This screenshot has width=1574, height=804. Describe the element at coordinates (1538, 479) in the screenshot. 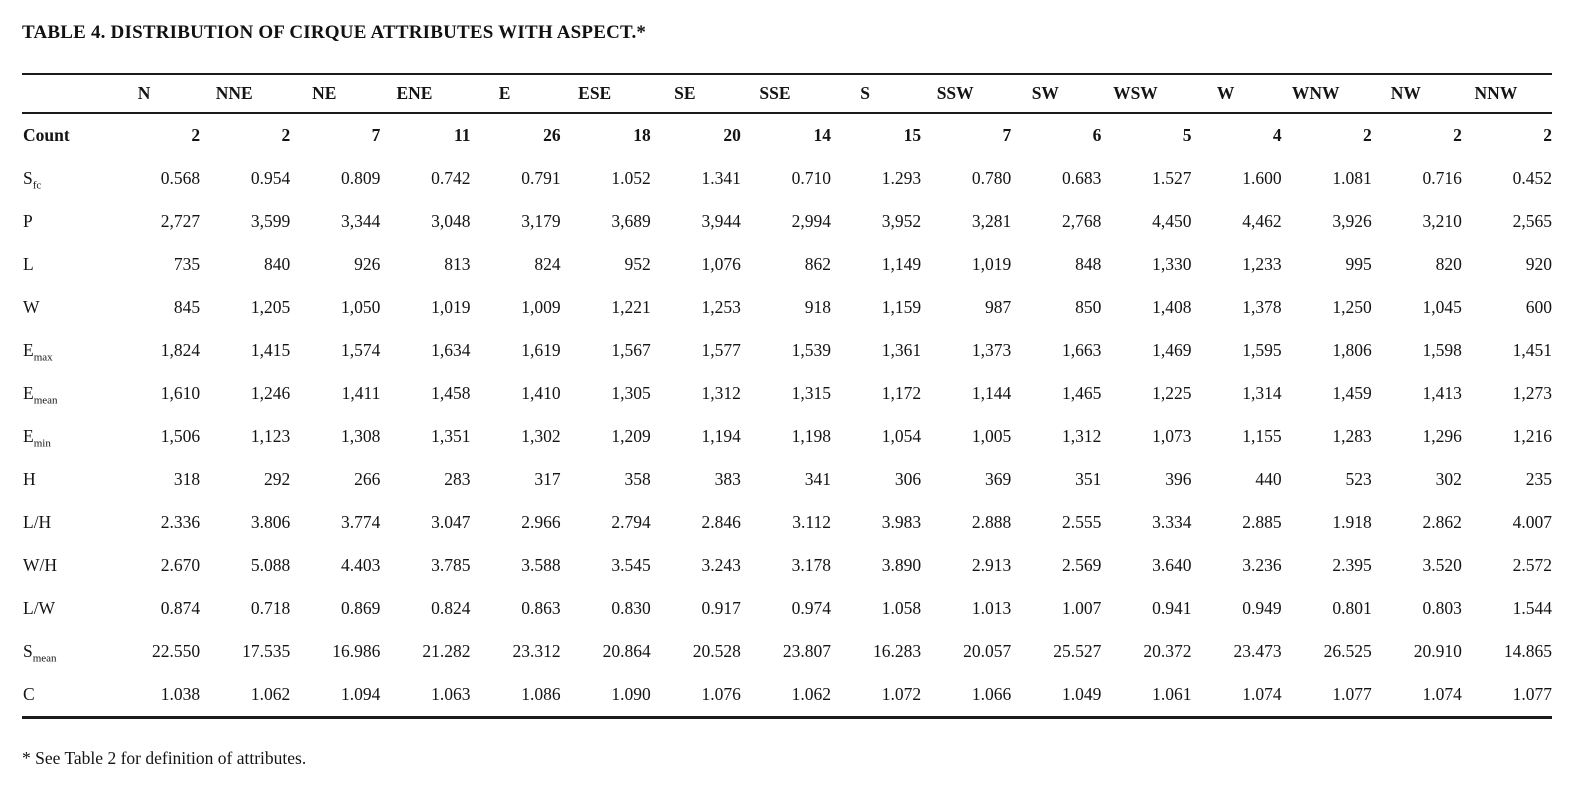

I see `cell-h-nnw: 235` at that location.